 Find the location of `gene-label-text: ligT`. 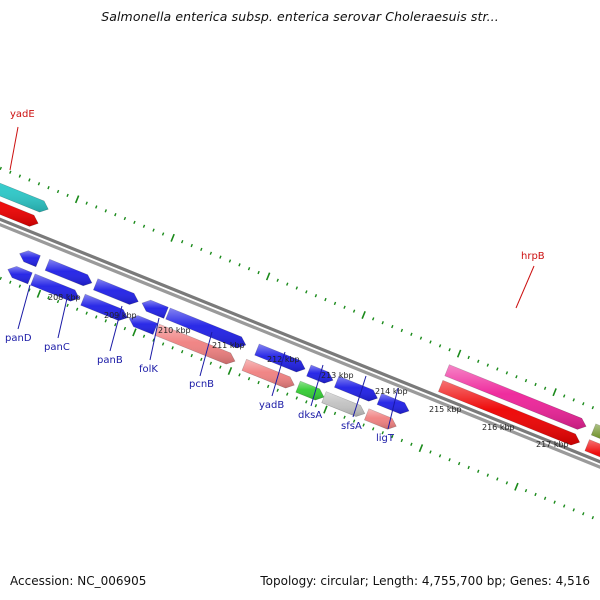

gene-label-text: ligT is located at coordinates (385, 438).